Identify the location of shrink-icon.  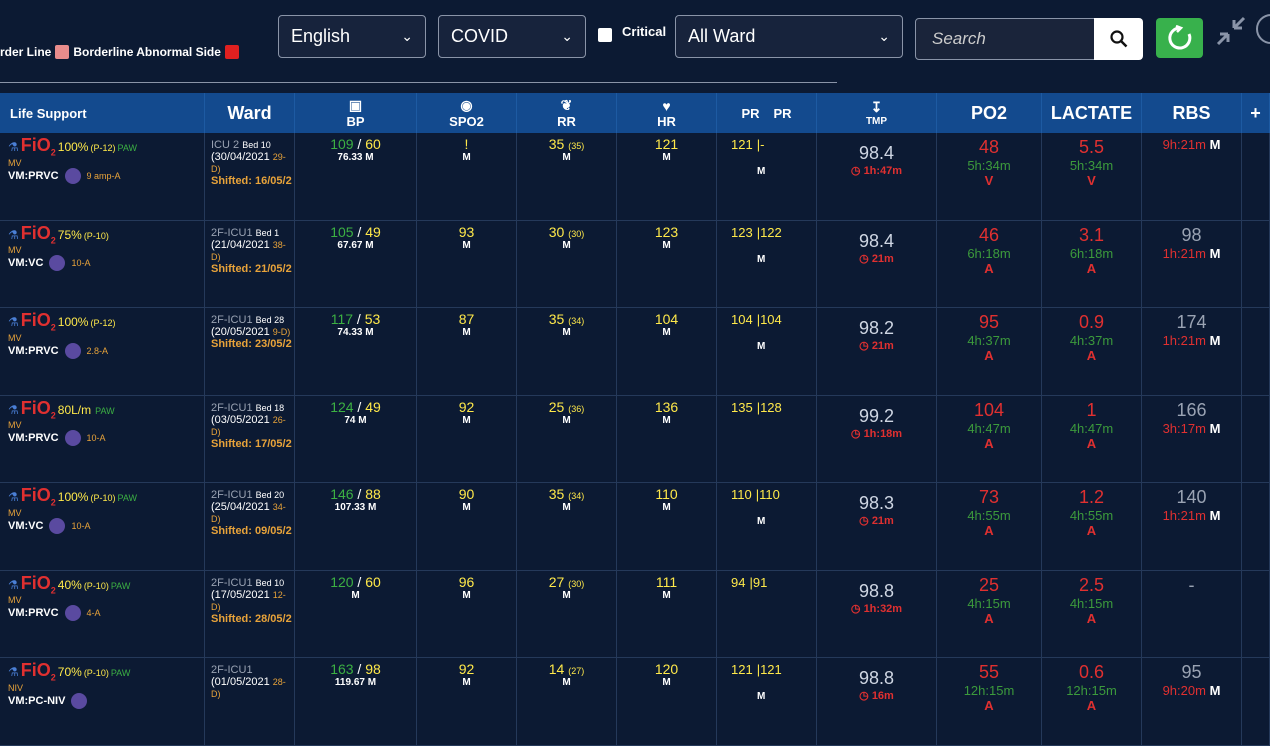
(1231, 31).